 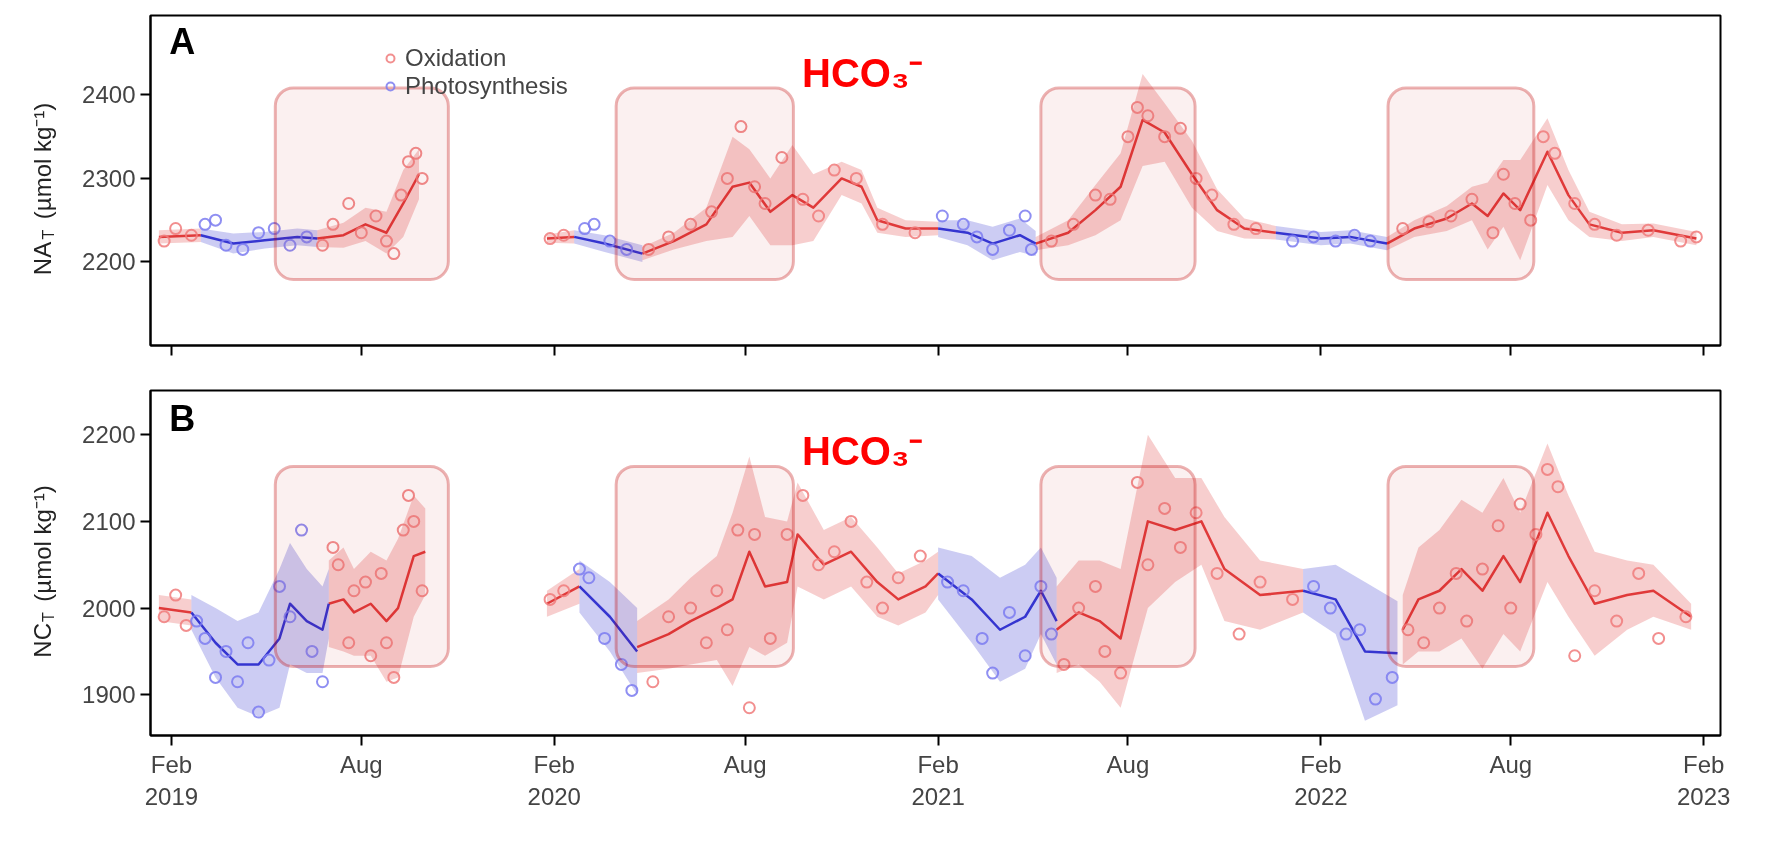 I want to click on x-tick-label: Feb 2021, so click(x=938, y=780).